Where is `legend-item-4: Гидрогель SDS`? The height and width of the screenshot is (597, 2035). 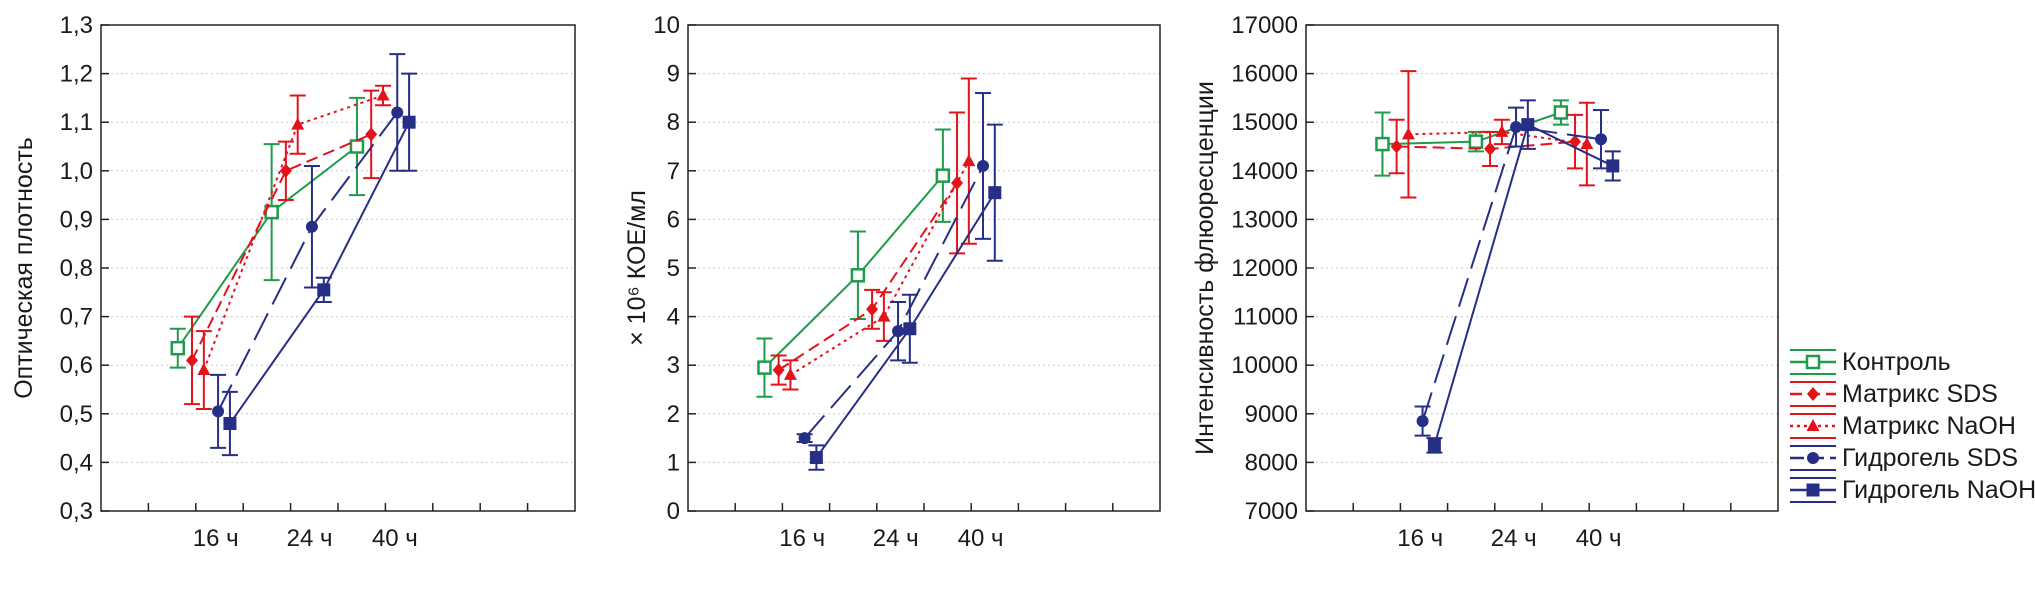 legend-item-4: Гидрогель SDS is located at coordinates (1904, 458).